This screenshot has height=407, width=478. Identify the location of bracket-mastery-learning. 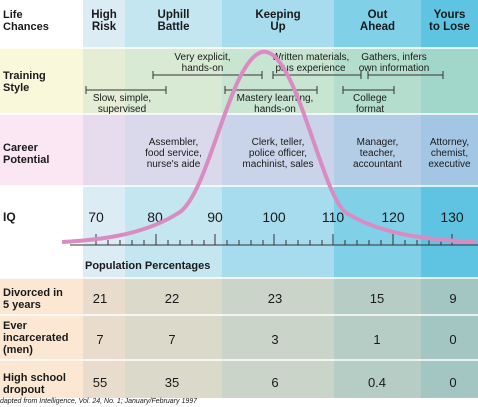
(271, 90).